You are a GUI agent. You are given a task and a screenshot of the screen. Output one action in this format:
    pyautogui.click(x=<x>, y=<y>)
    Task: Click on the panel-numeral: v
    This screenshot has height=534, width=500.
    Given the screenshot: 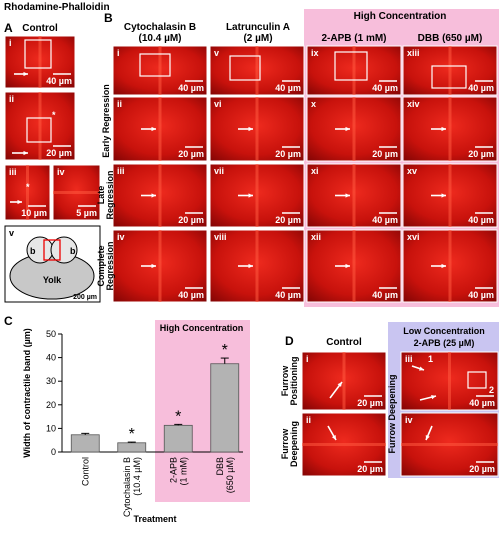 What is the action you would take?
    pyautogui.click(x=11, y=233)
    